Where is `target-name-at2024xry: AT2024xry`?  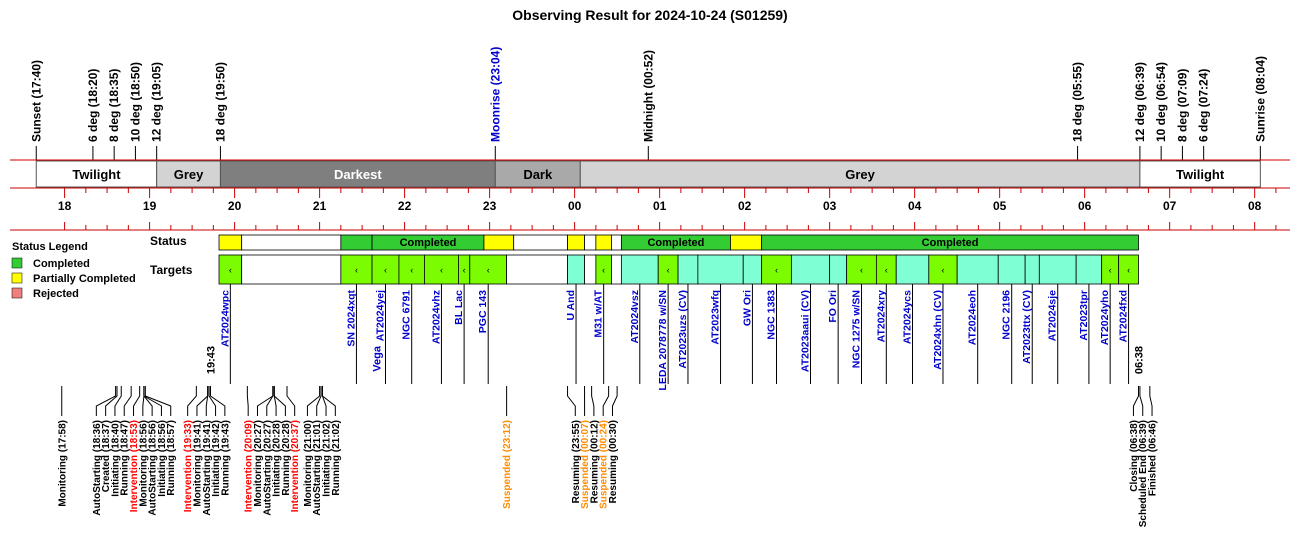 target-name-at2024xry: AT2024xry is located at coordinates (881, 316).